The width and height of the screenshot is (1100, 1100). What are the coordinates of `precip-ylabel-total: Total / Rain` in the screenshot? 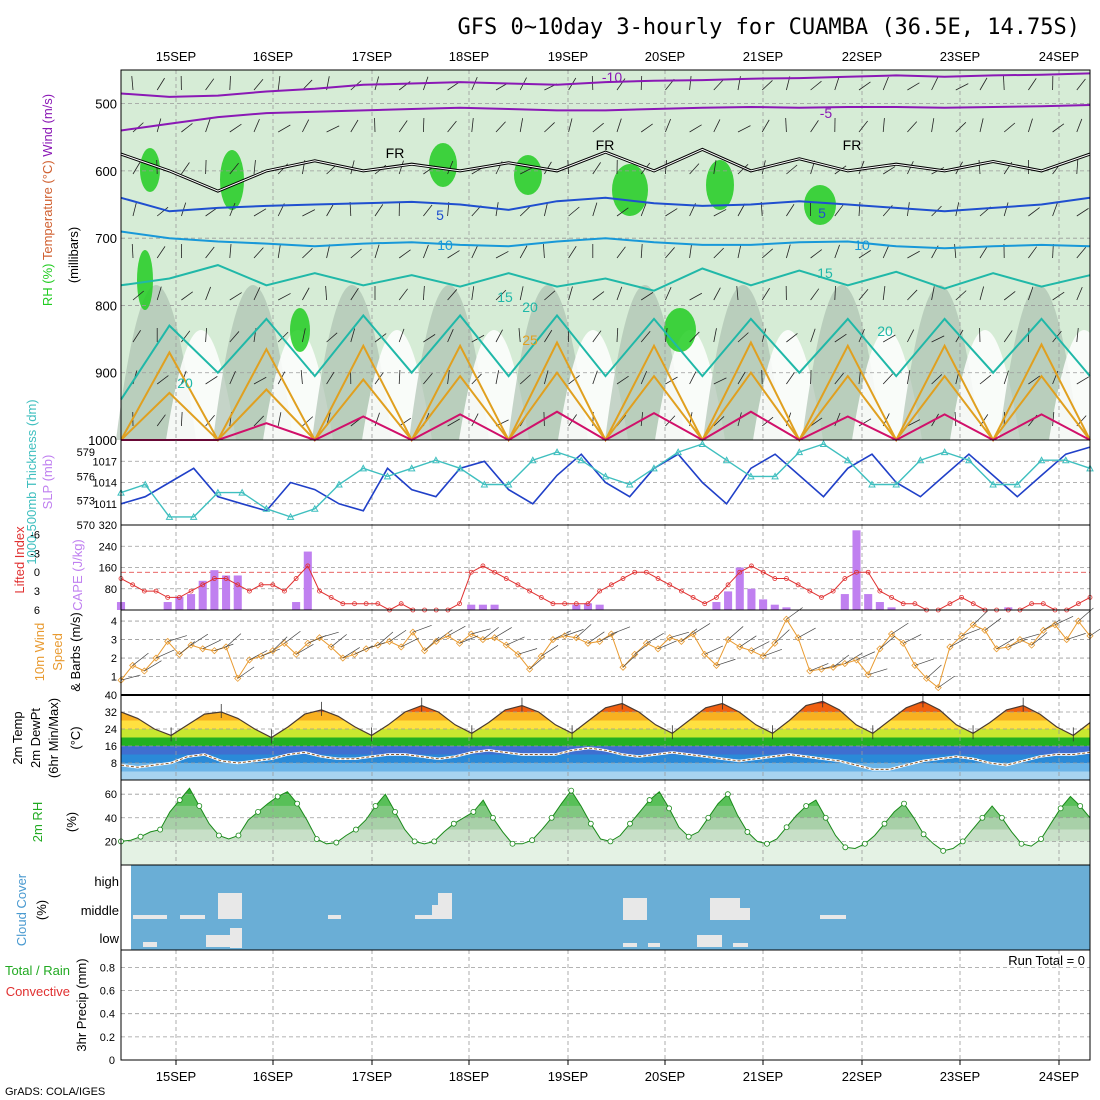 It's located at (37, 970).